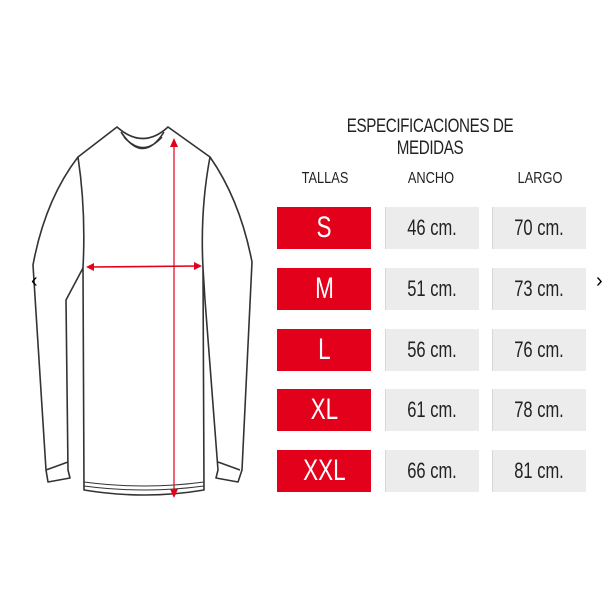  I want to click on carousel-prev-button: ‹, so click(34, 281).